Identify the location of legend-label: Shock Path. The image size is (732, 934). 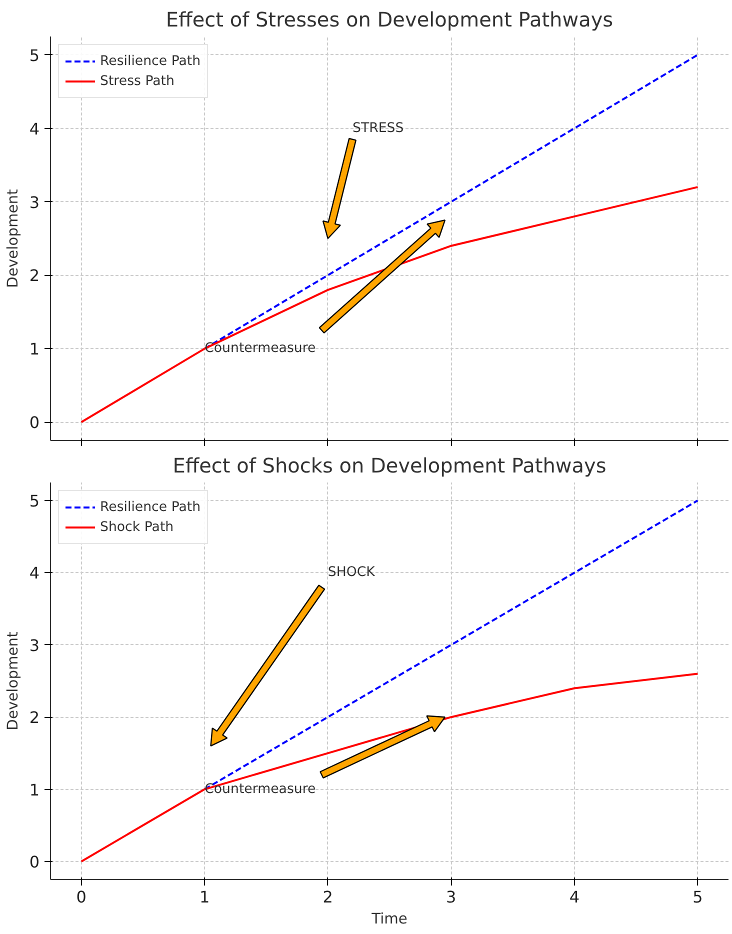
(137, 527).